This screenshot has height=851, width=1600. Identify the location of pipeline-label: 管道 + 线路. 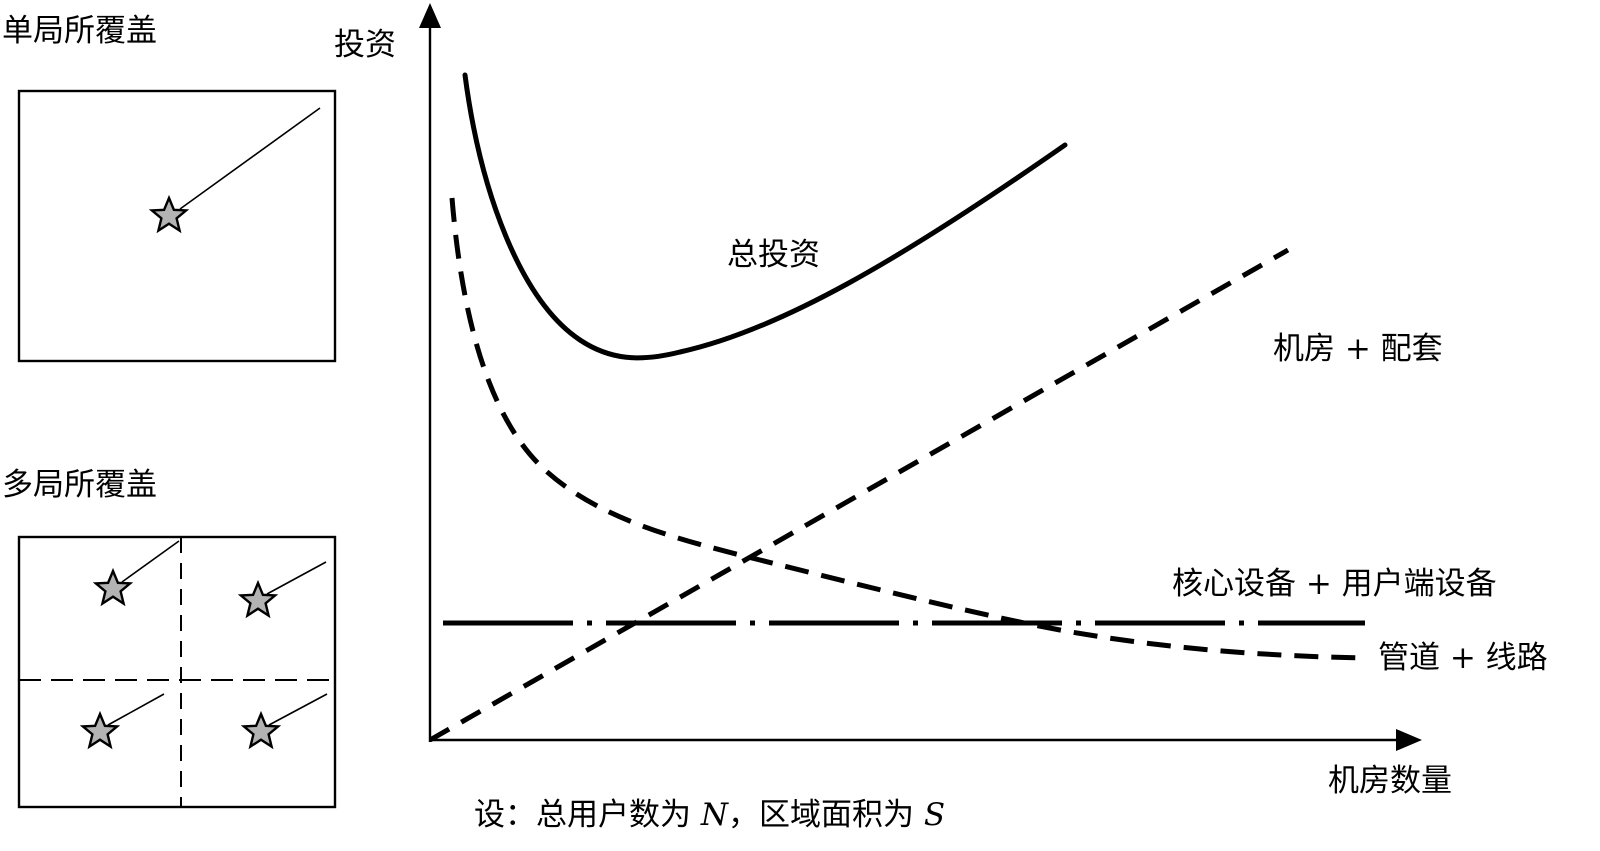
(1463, 658).